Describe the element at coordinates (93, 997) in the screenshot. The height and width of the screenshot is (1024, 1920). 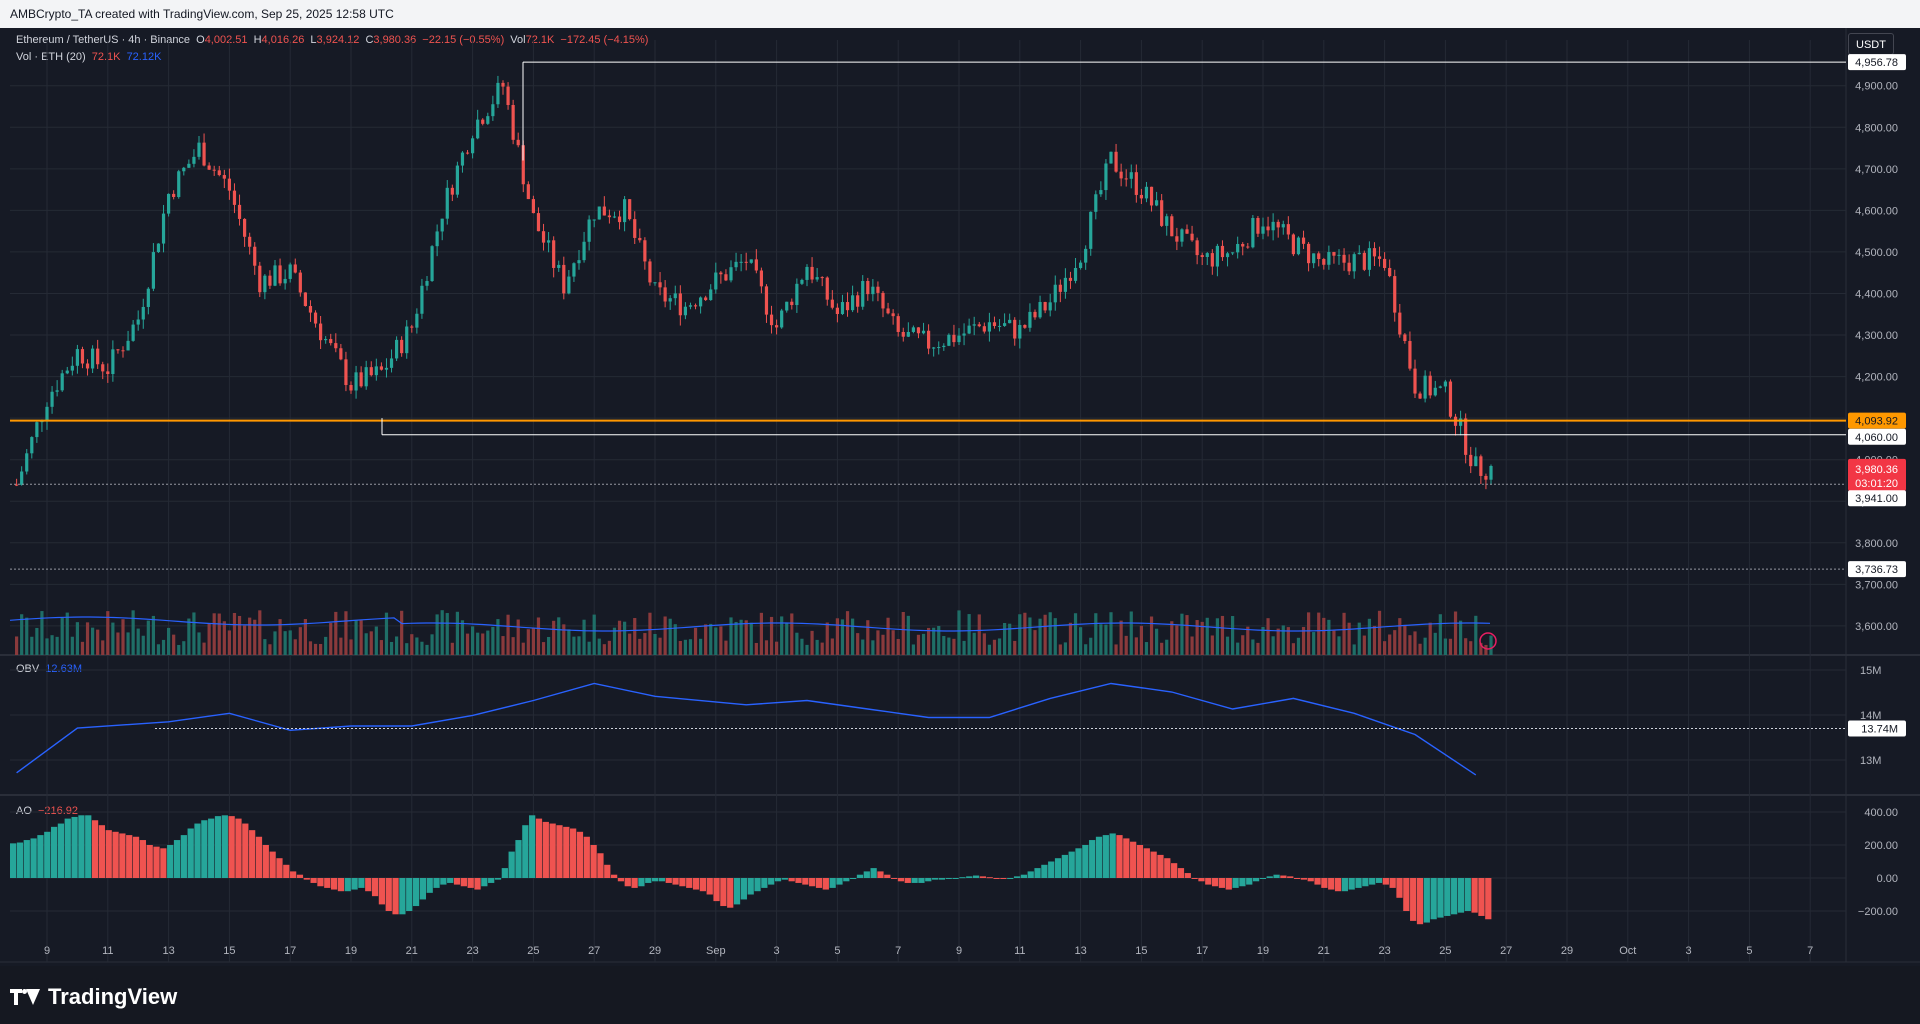
I see `tradingview-logo: TradingView` at that location.